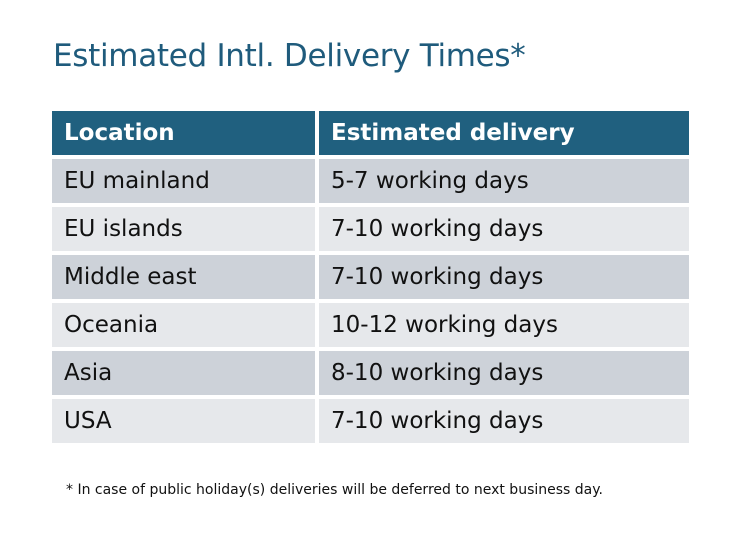 The image size is (745, 536). Describe the element at coordinates (183, 277) in the screenshot. I see `location-cell: Middle east` at that location.